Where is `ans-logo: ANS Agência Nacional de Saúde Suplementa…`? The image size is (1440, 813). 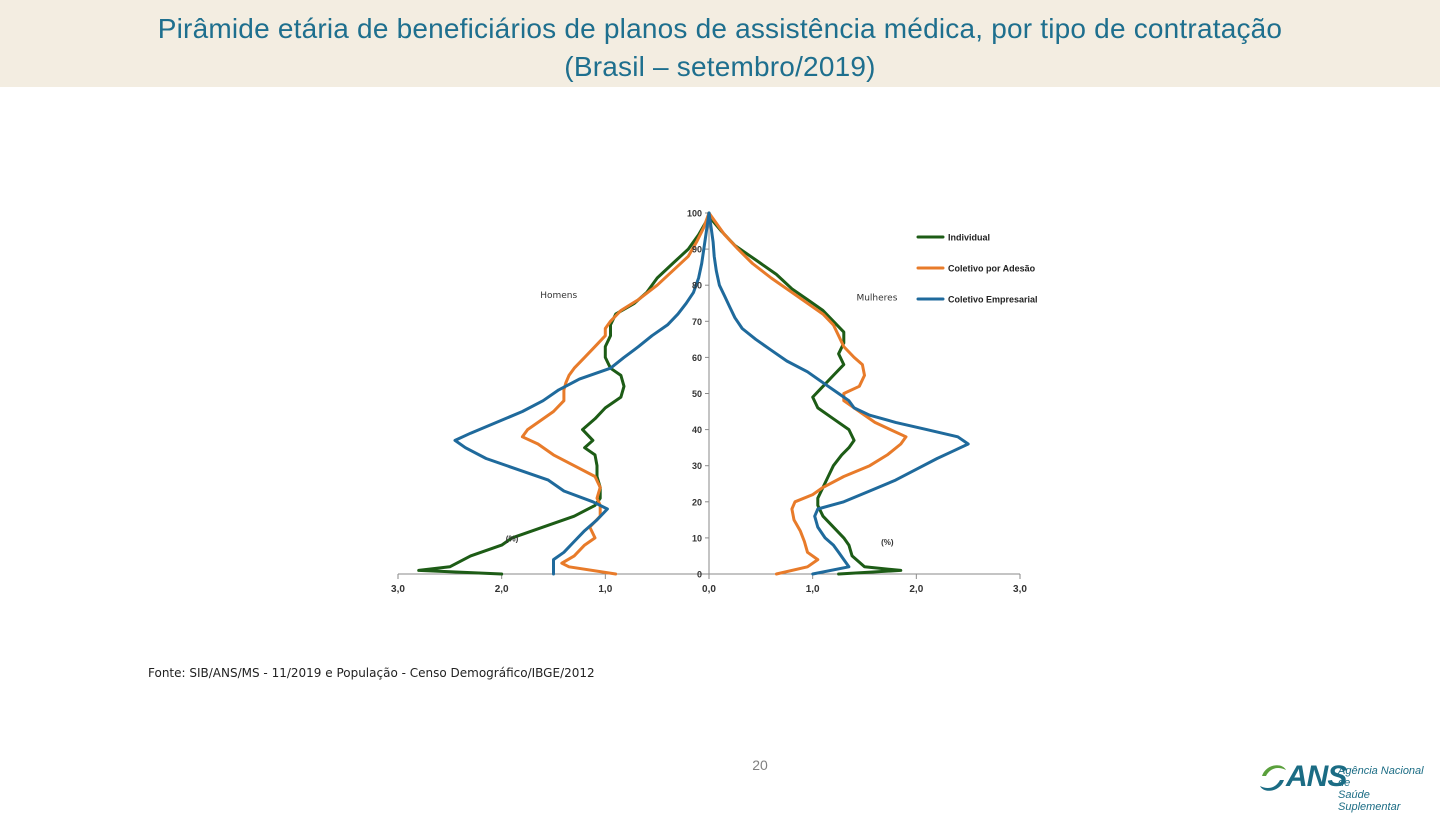
ans-logo: ANS Agência Nacional de Saúde Suplementa… is located at coordinates (1343, 785).